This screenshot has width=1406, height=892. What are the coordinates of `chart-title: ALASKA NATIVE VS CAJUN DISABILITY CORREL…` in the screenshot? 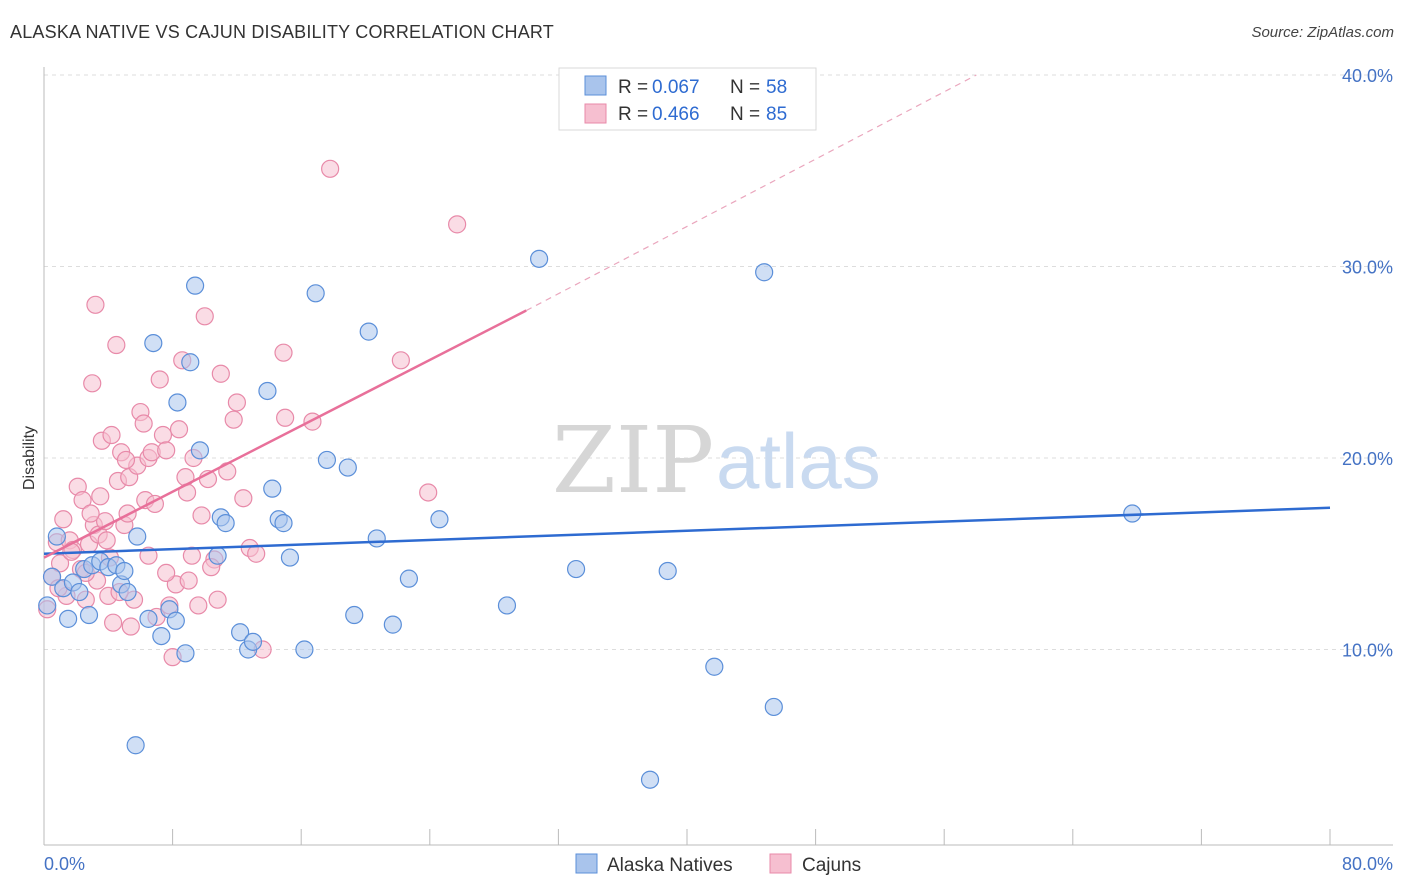 It's located at (282, 32).